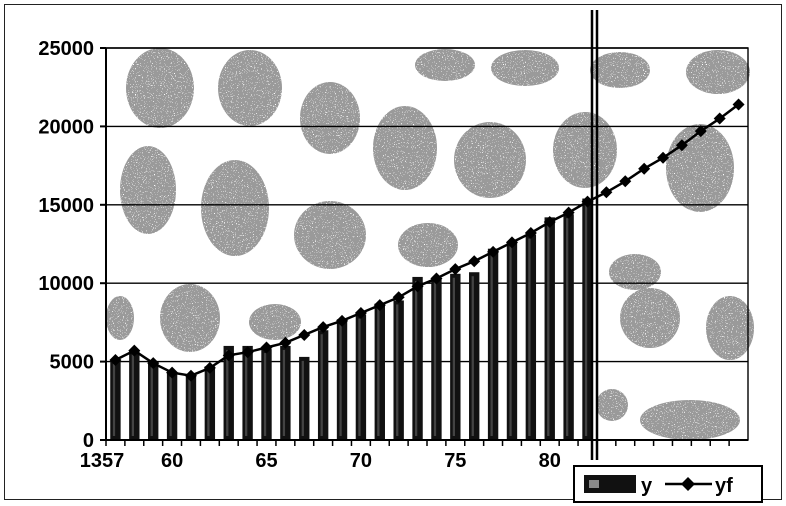  What do you see at coordinates (266, 461) in the screenshot?
I see `x-tick-label: 65` at bounding box center [266, 461].